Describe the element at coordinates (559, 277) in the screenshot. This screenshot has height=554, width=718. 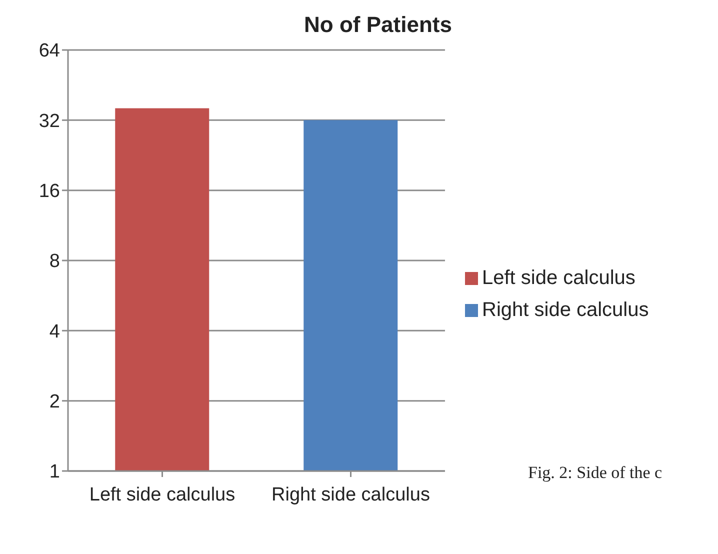
I see `legend-label: Left side calculus` at that location.